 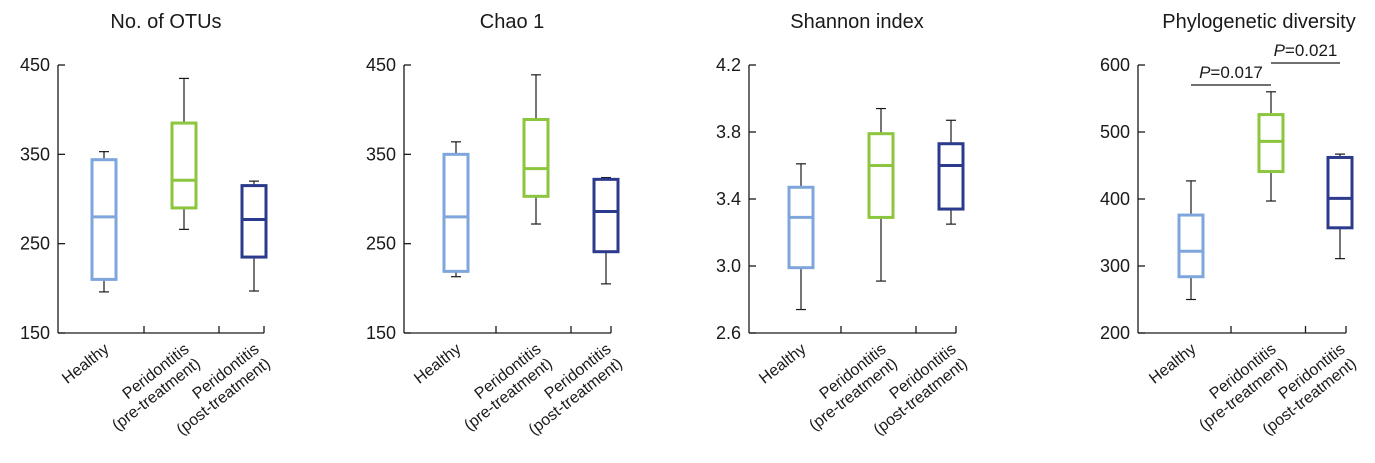 What do you see at coordinates (1115, 266) in the screenshot?
I see `y-tick-label: 300` at bounding box center [1115, 266].